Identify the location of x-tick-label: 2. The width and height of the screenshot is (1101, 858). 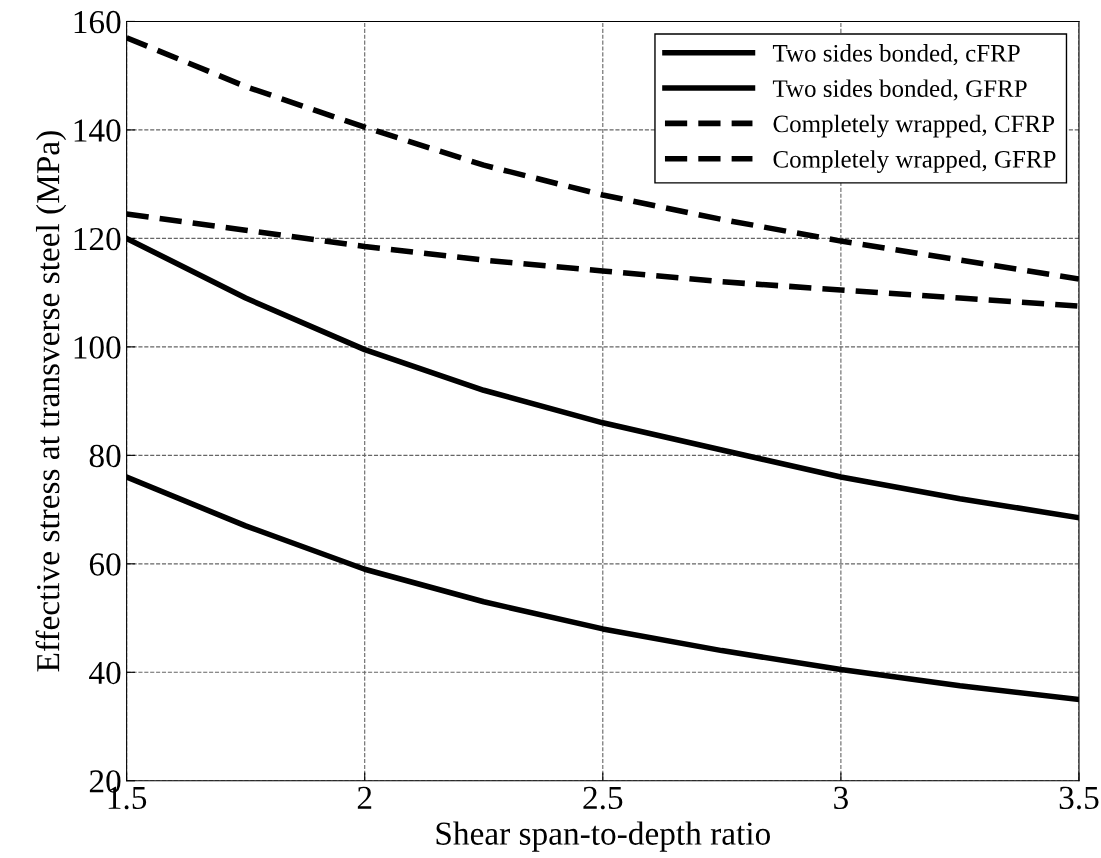
(364, 797).